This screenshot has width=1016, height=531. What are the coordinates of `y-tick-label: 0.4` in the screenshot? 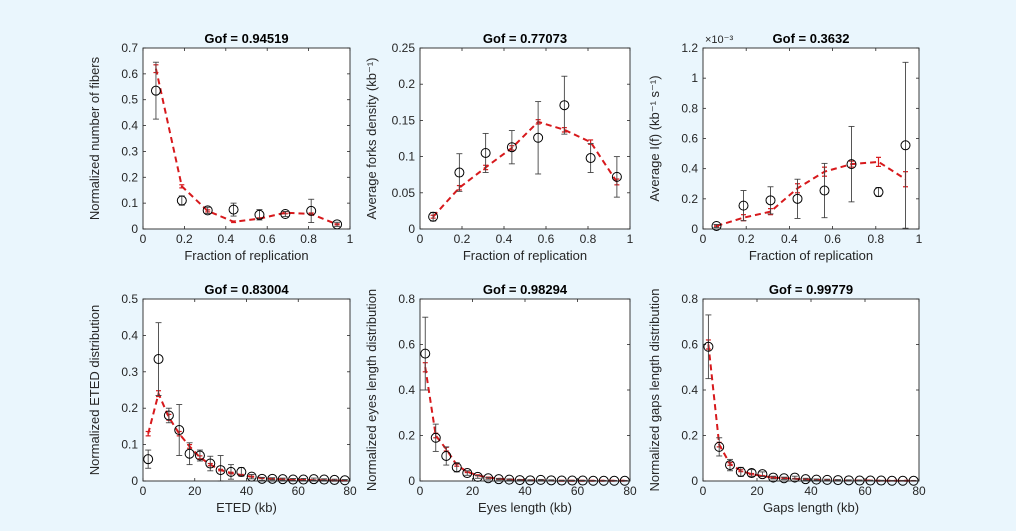 It's located at (689, 390).